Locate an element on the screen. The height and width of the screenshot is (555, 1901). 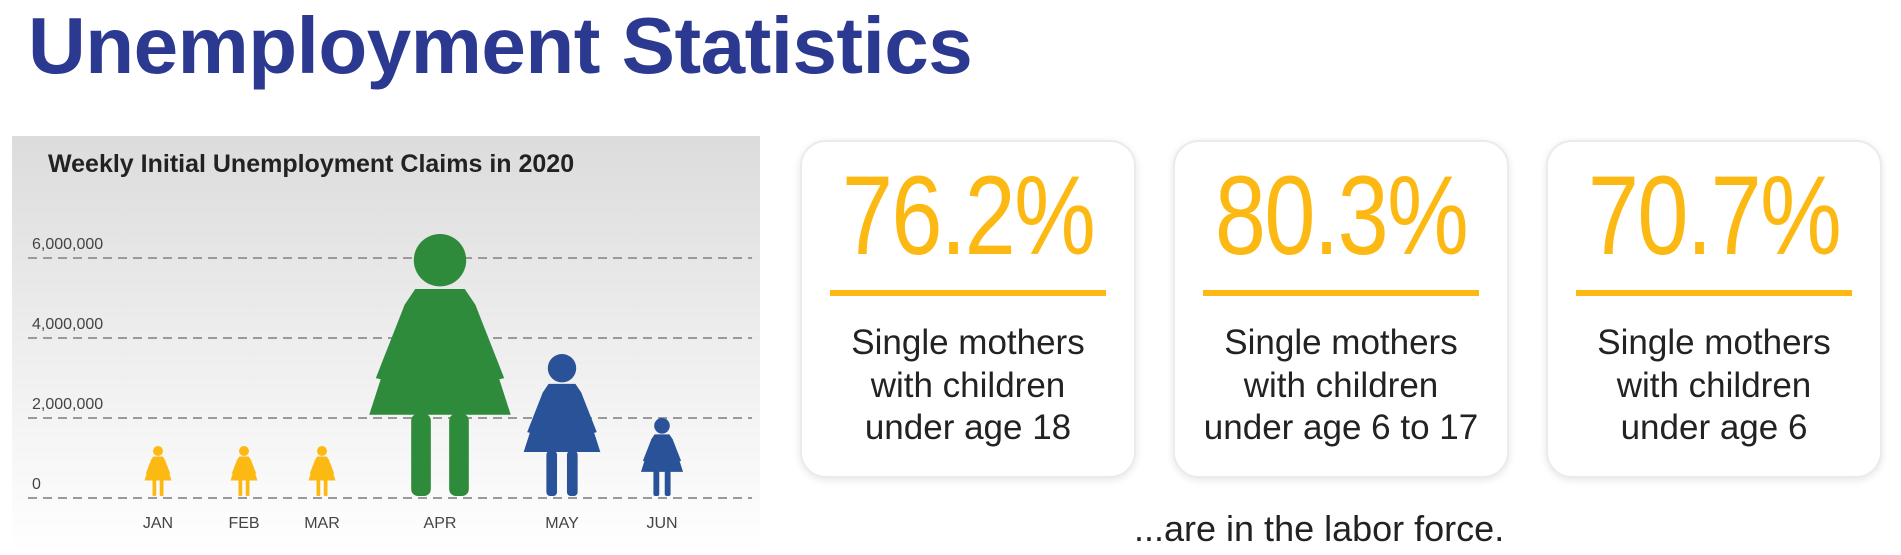
stat-description: Single mothers with children under age 6 is located at coordinates (1714, 385).